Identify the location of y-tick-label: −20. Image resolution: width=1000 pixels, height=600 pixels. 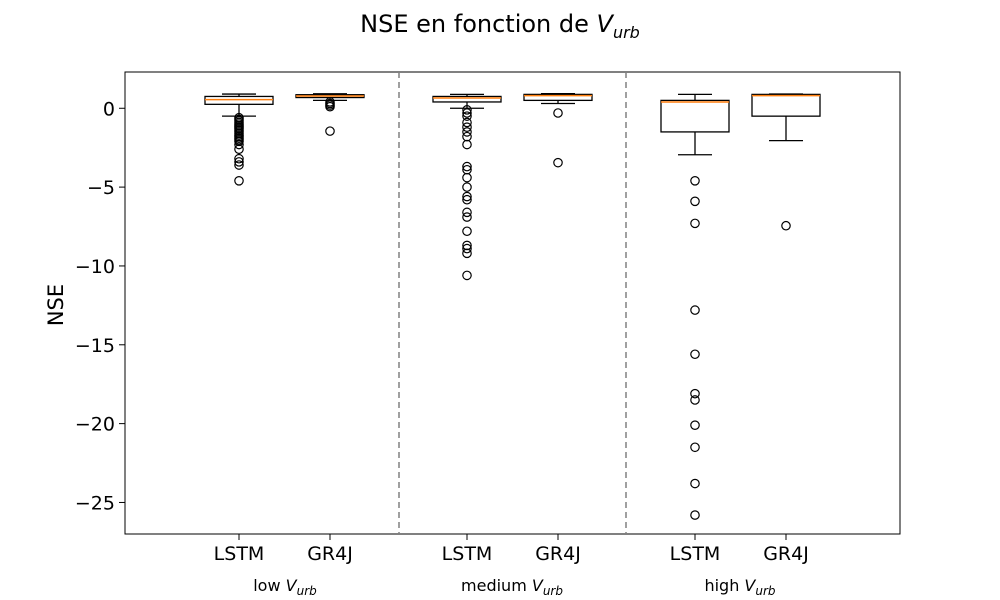
(95, 425).